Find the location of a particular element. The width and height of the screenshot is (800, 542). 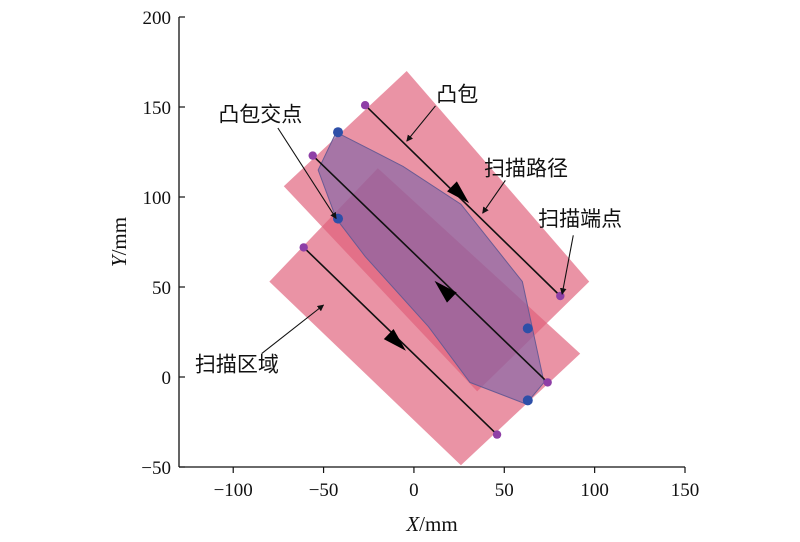

x-tick-label: 0 is located at coordinates (414, 490).